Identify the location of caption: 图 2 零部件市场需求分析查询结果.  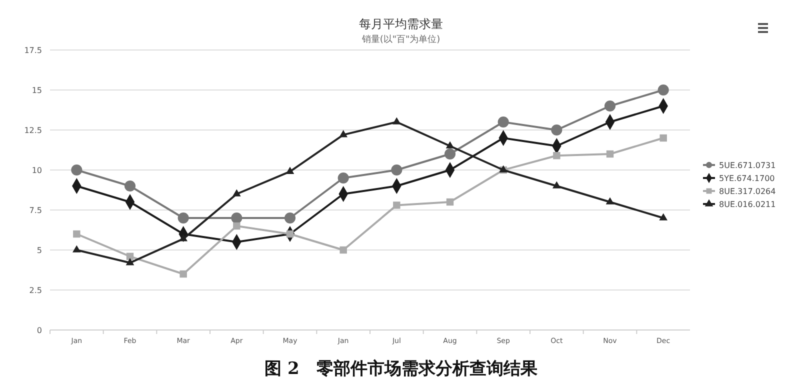
(401, 369).